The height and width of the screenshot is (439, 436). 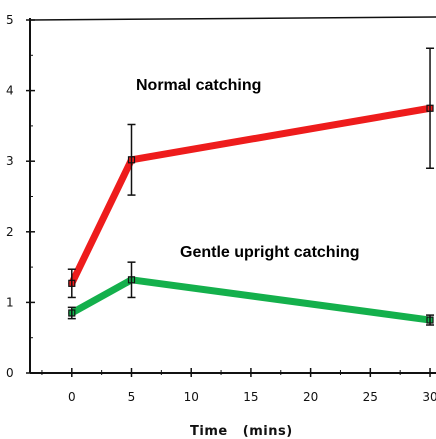 I want to click on x-tick-label: 0, so click(x=72, y=397).